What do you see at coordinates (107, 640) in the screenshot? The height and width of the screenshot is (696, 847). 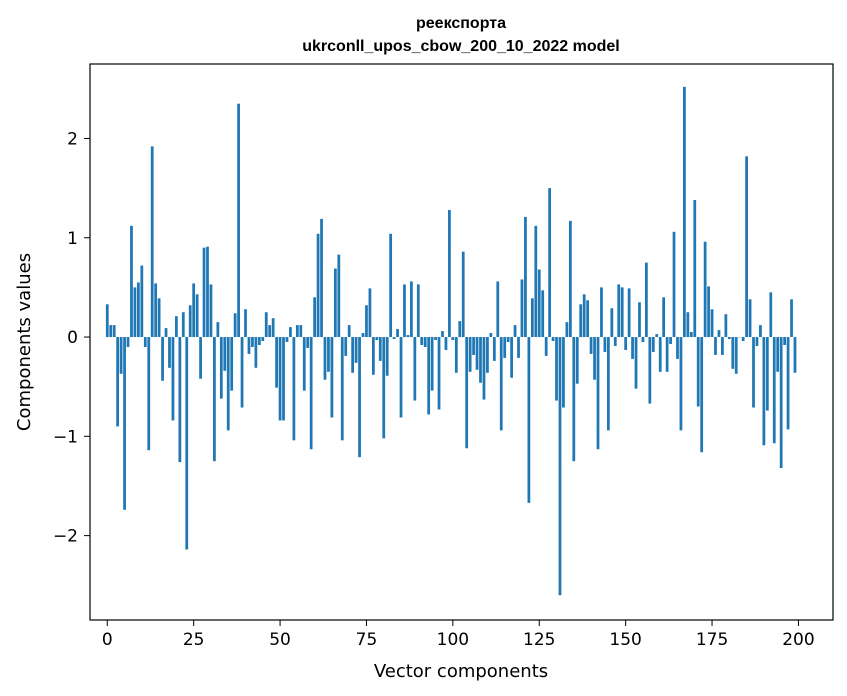 I see `x-tick-label: 0` at bounding box center [107, 640].